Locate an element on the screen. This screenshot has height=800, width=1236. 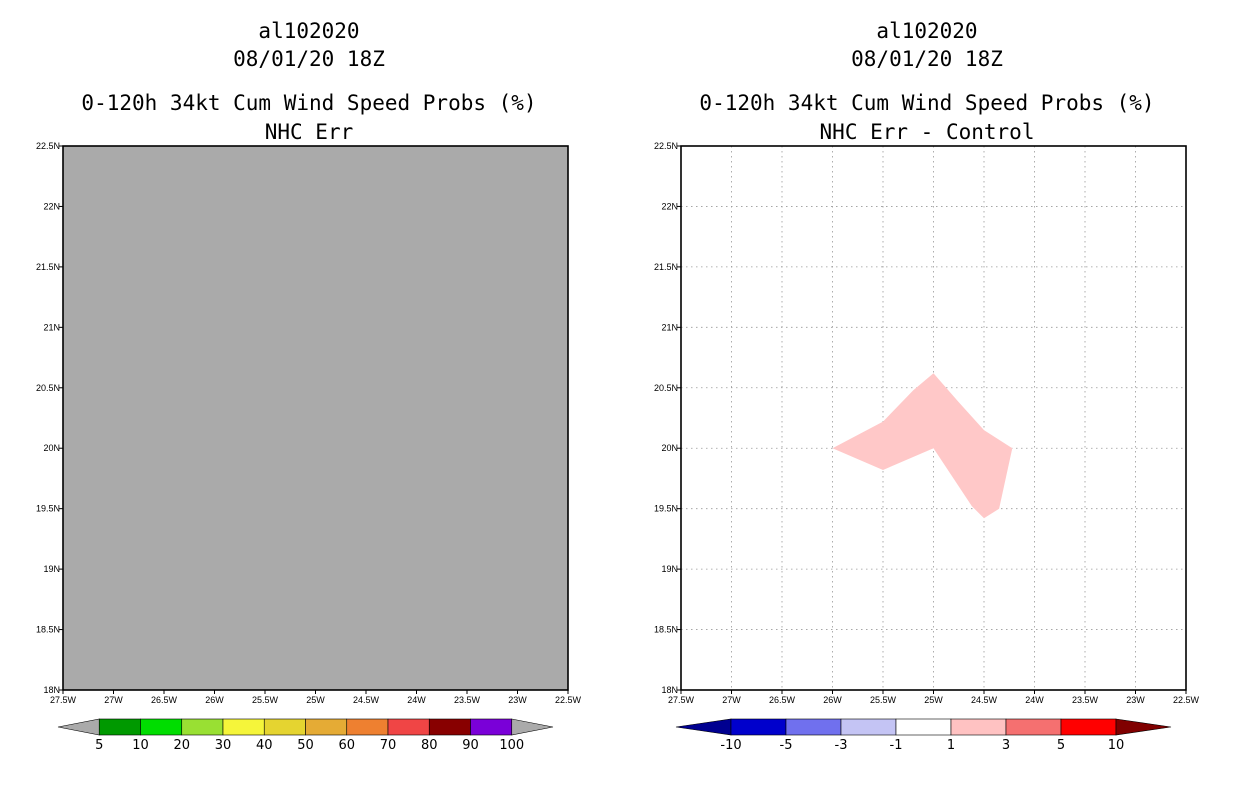
right-colorbar-high-end is located at coordinates (1143, 727).